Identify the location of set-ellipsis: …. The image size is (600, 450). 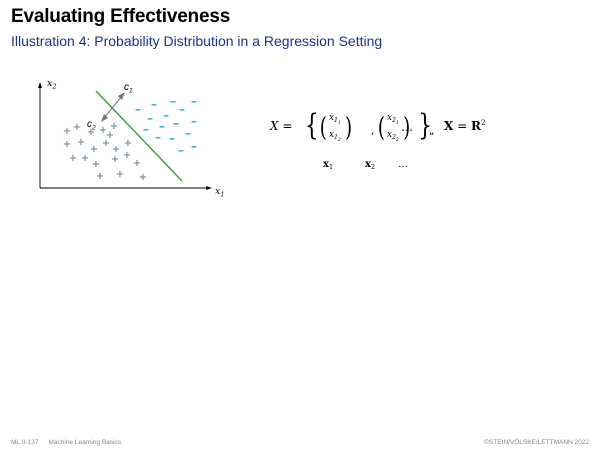
(407, 127).